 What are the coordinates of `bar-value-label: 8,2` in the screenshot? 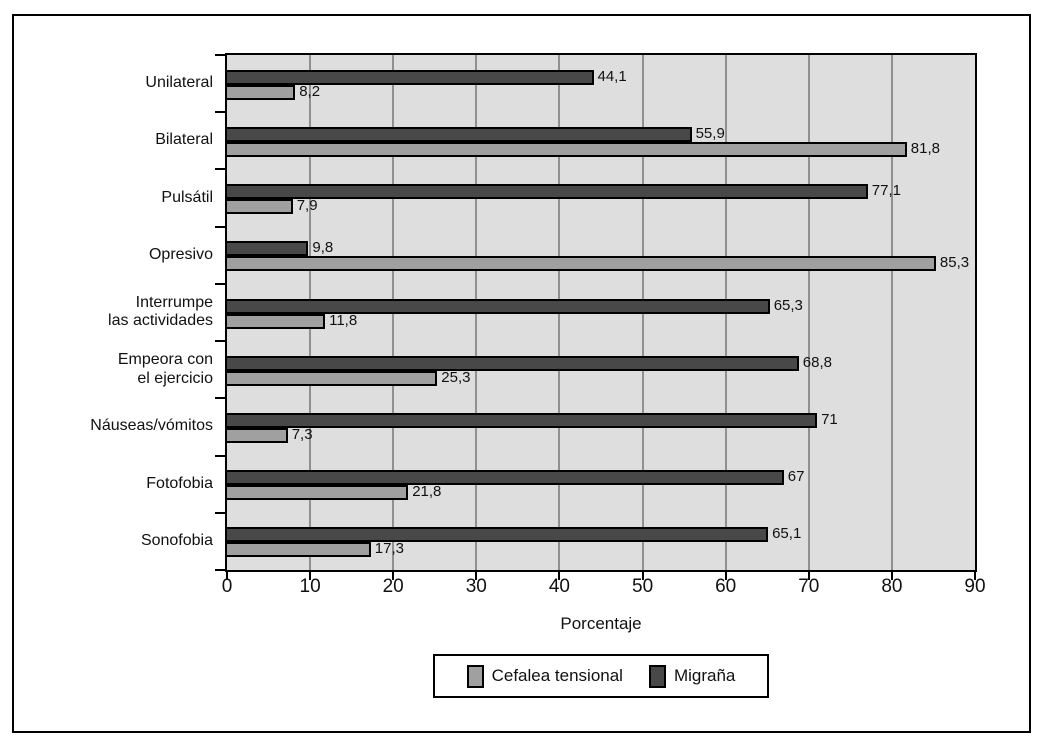 It's located at (310, 91).